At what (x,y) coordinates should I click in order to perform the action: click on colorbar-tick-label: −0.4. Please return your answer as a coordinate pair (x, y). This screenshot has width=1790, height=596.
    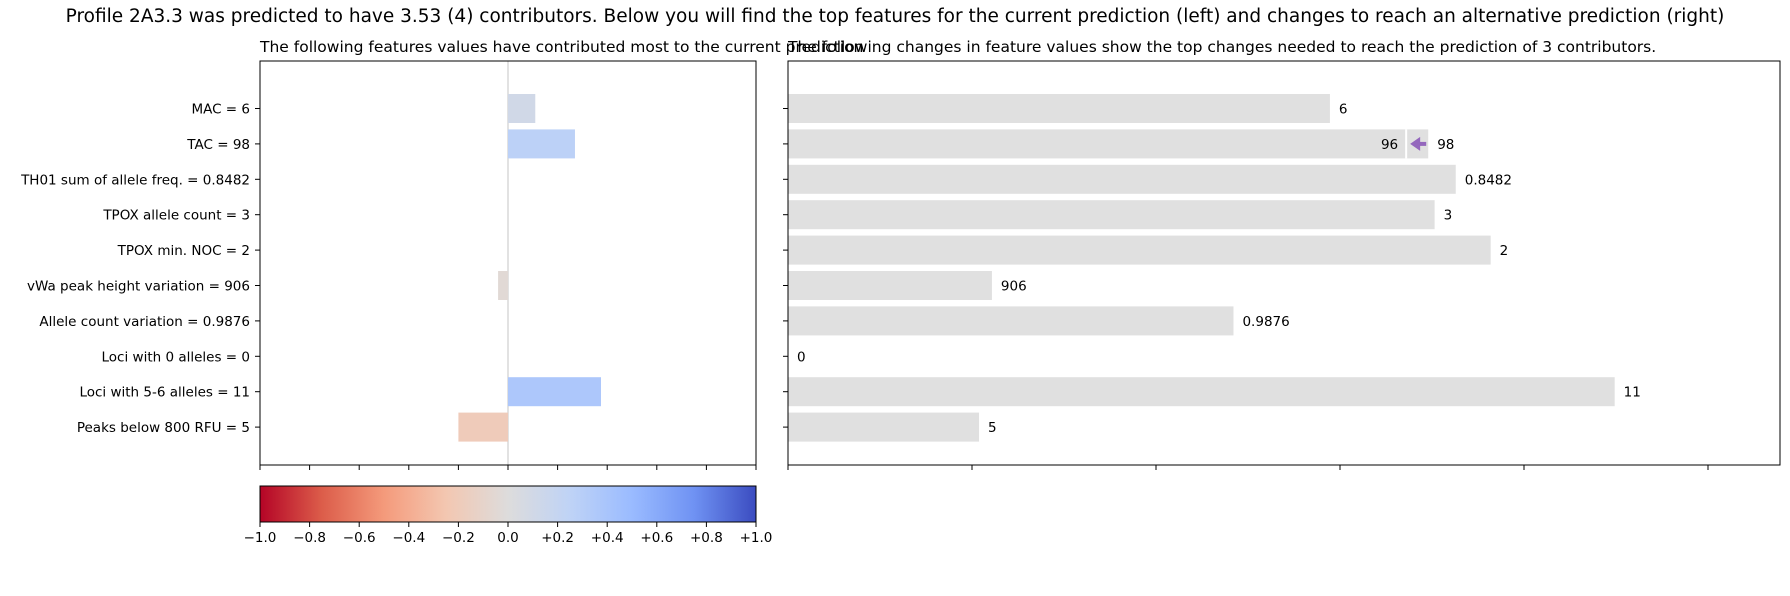
    Looking at the image, I should click on (408, 538).